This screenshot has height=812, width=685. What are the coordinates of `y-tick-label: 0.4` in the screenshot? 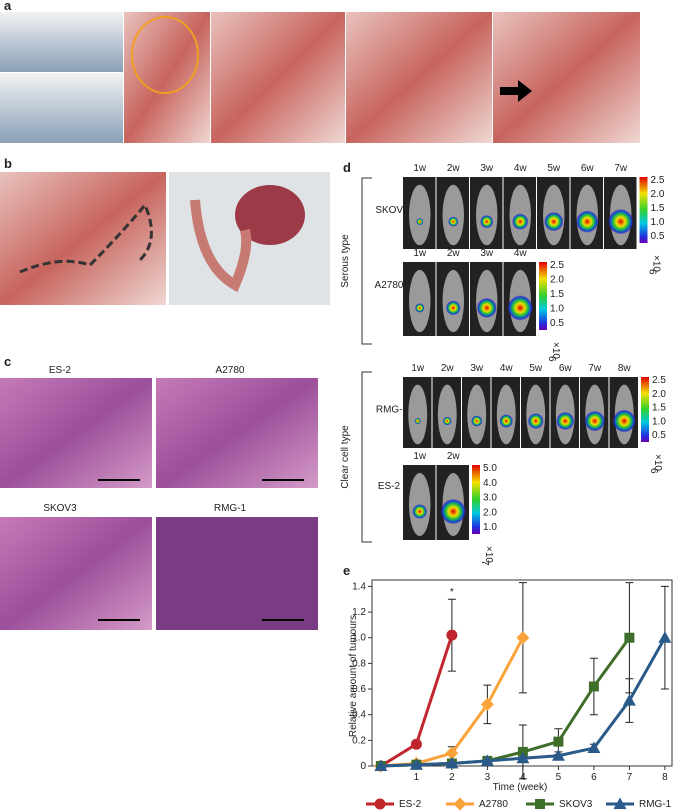 It's located at (359, 715).